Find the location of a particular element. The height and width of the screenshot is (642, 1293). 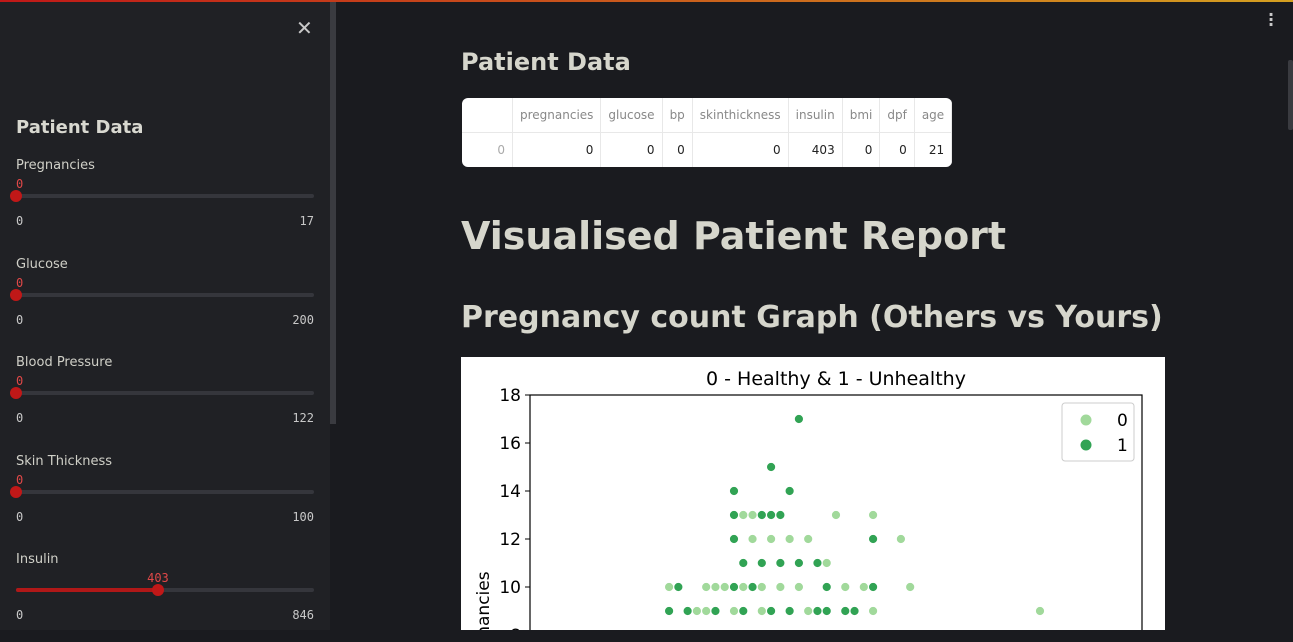

data-header: Patient Data is located at coordinates (546, 62).